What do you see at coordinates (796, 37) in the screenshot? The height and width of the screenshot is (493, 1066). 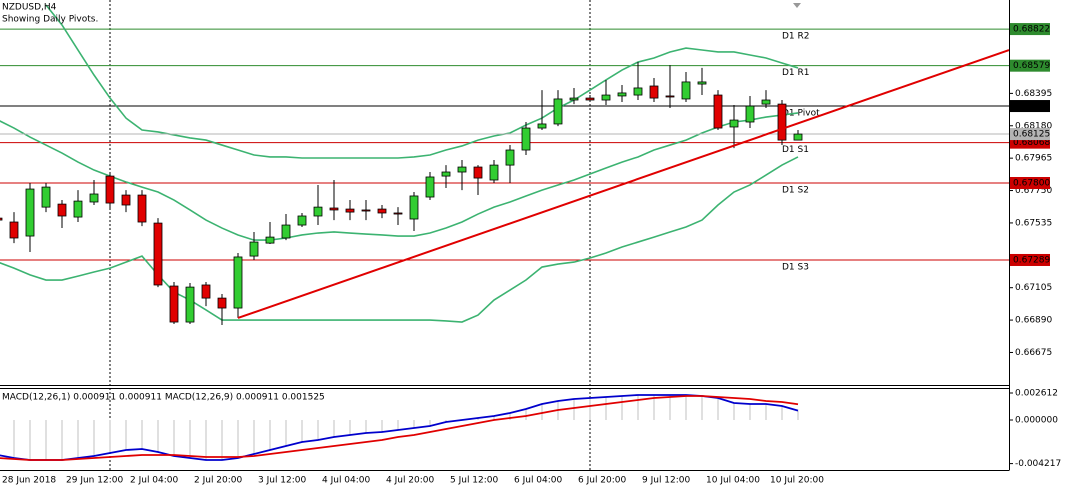 I see `pivot-name: D1 R2` at bounding box center [796, 37].